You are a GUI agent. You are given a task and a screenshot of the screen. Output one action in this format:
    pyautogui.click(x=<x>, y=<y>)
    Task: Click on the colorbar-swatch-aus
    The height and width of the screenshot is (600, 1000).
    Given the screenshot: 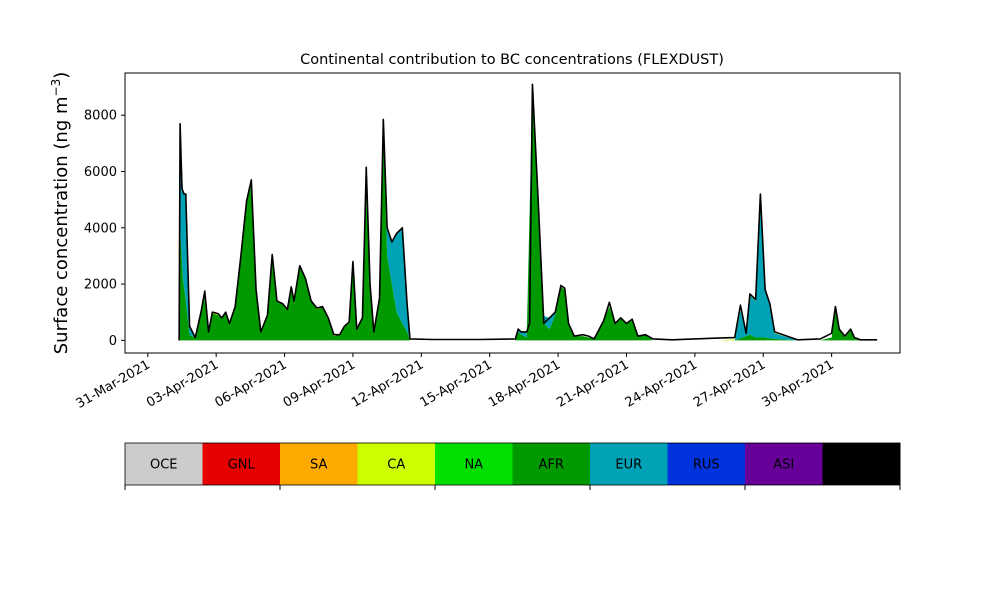 What is the action you would take?
    pyautogui.click(x=861, y=464)
    